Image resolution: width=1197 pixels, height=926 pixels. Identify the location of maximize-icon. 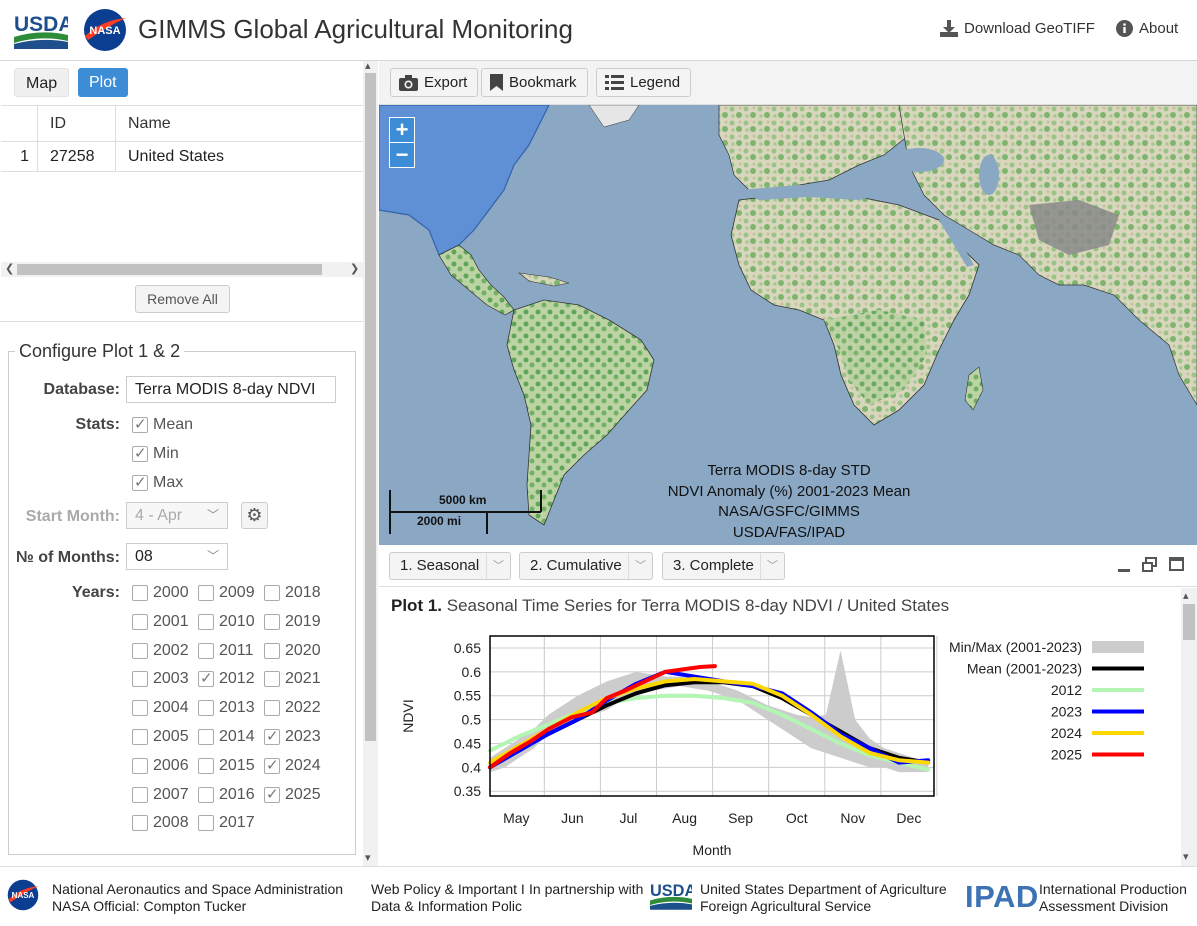
(1176, 564).